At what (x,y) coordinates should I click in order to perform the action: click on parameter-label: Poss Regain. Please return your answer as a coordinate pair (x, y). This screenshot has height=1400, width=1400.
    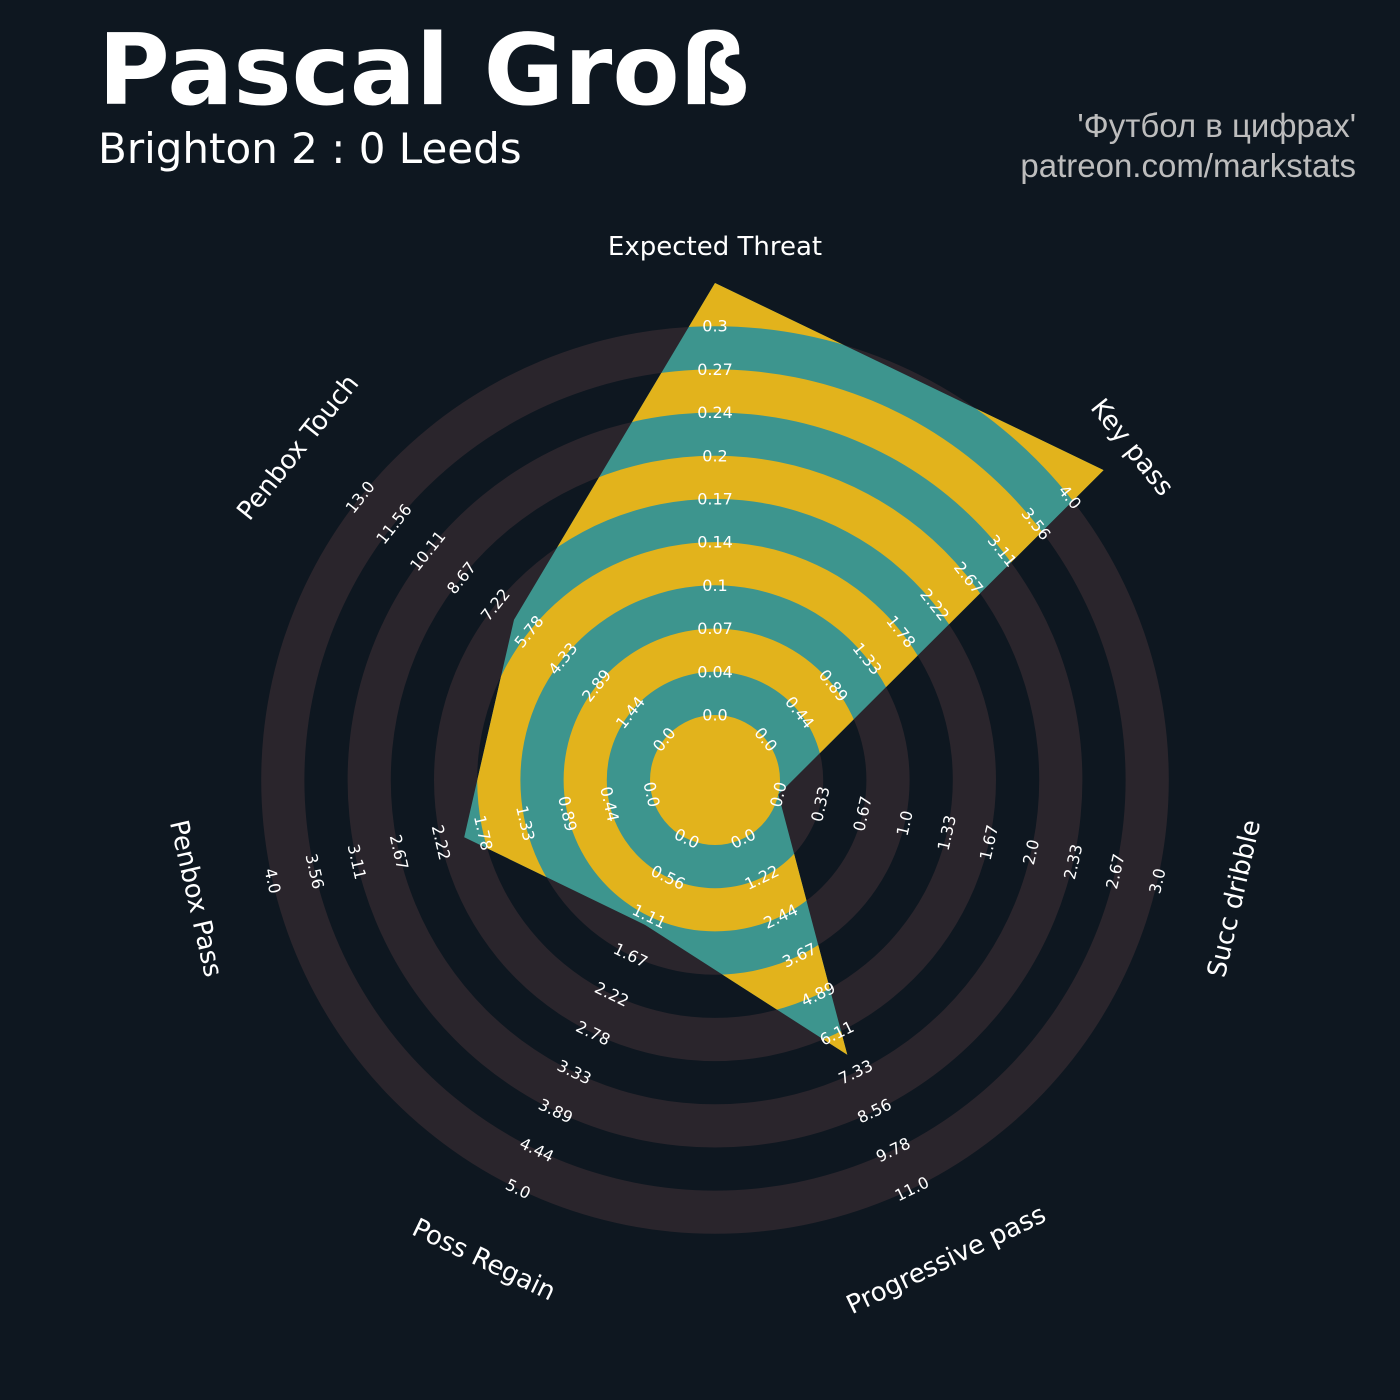
    Looking at the image, I should click on (483, 1260).